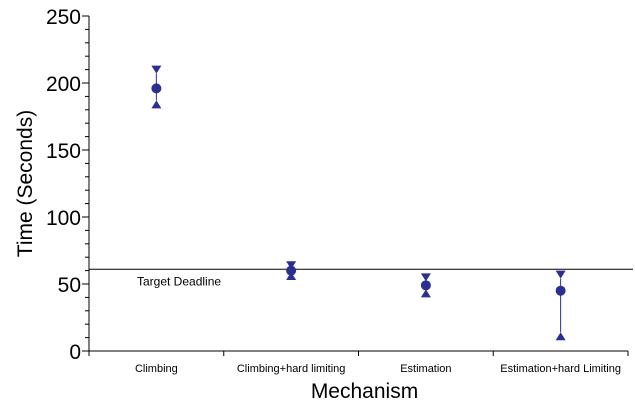 This screenshot has height=404, width=635. I want to click on y-axis-title: Time (Seconds), so click(25, 183).